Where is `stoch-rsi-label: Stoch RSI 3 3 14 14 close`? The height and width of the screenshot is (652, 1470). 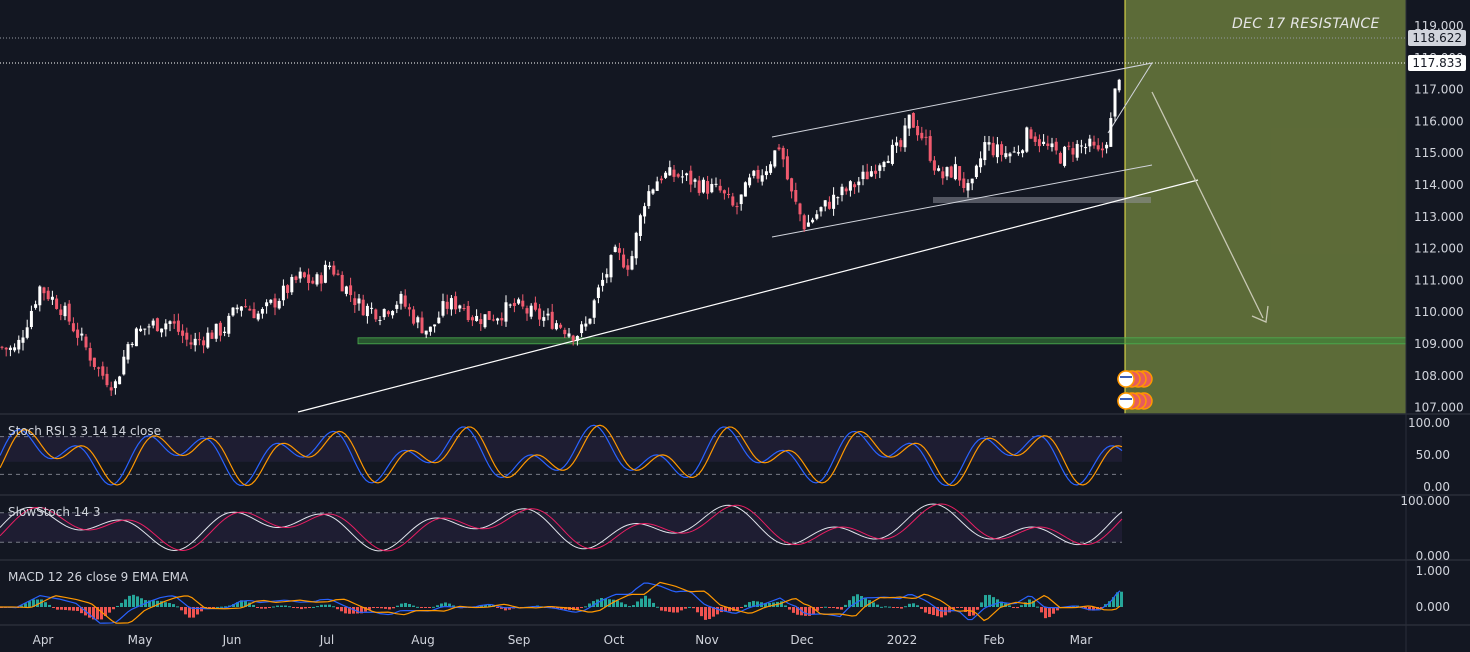 stoch-rsi-label: Stoch RSI 3 3 14 14 close is located at coordinates (84, 431).